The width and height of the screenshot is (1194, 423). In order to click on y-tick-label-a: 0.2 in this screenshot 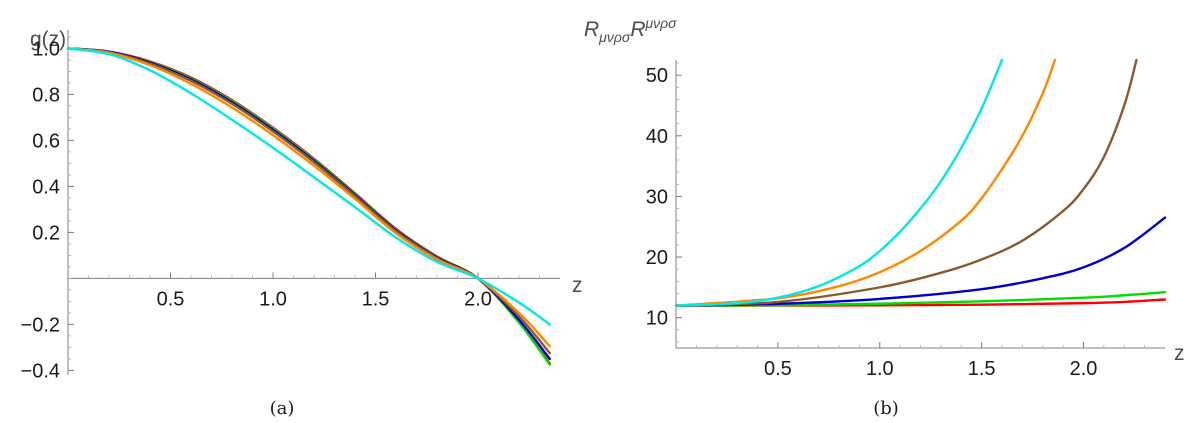, I will do `click(46, 233)`.